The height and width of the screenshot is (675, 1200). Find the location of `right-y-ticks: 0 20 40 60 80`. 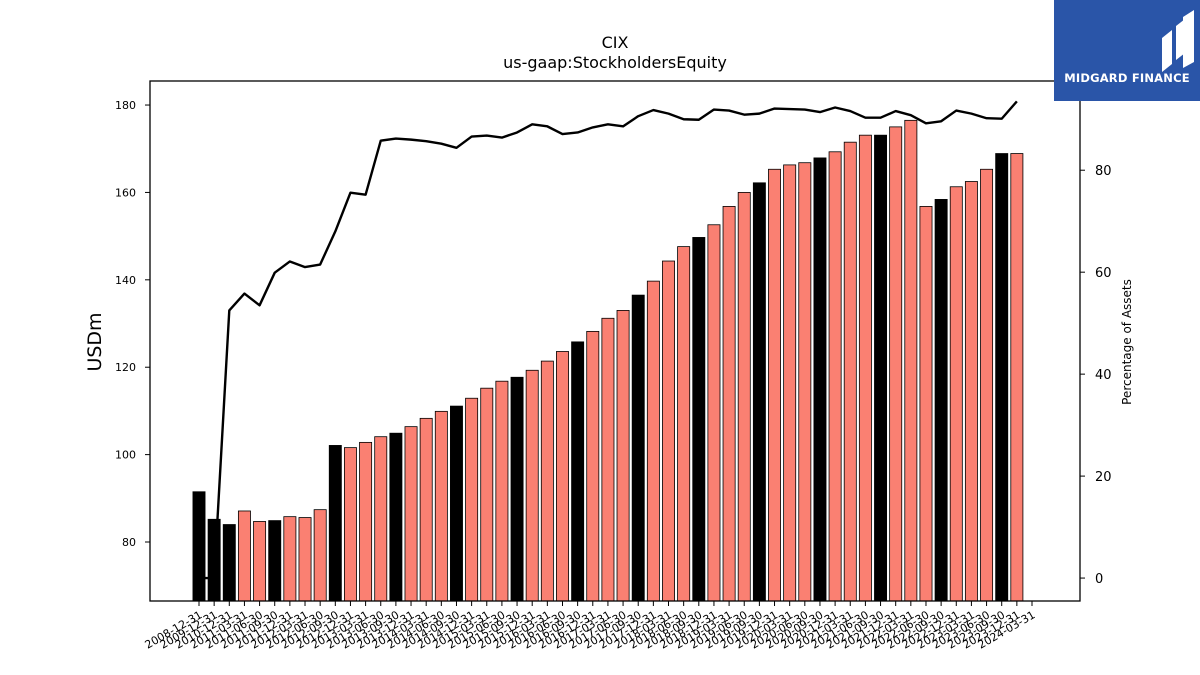

right-y-ticks: 0 20 40 60 80 is located at coordinates (1096, 375).